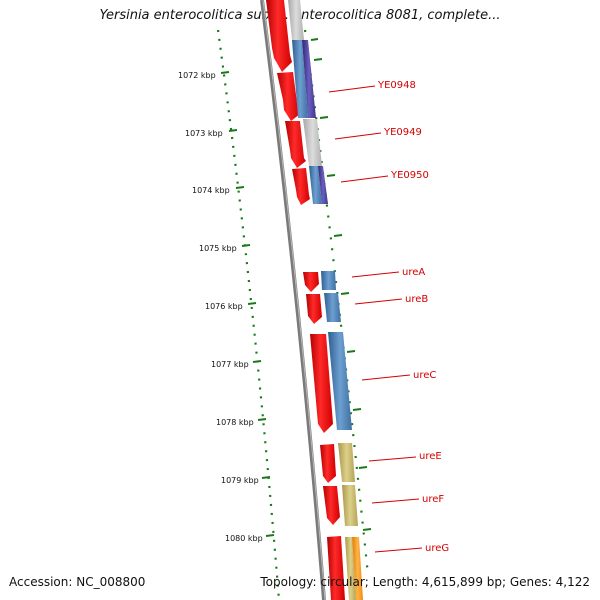 This screenshot has height=600, width=600. I want to click on gene-label-urec: ureC, so click(424, 375).